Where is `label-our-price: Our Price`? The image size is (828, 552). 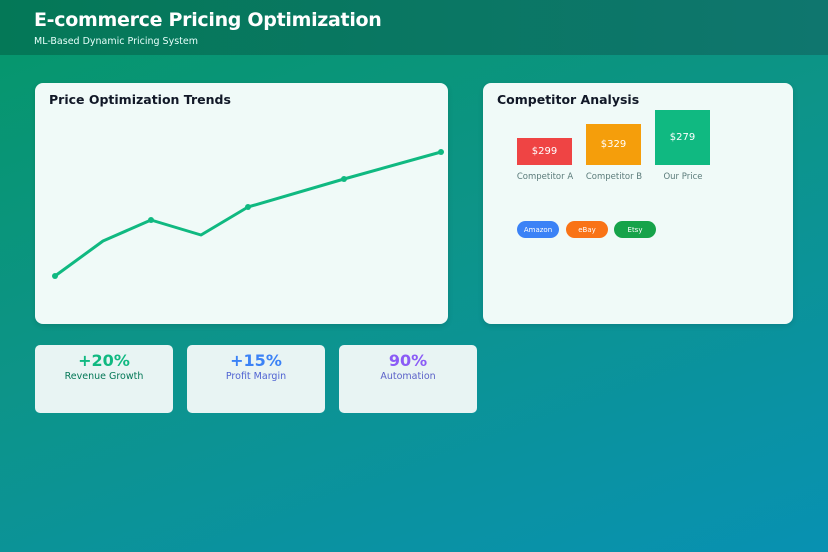 label-our-price: Our Price is located at coordinates (683, 177).